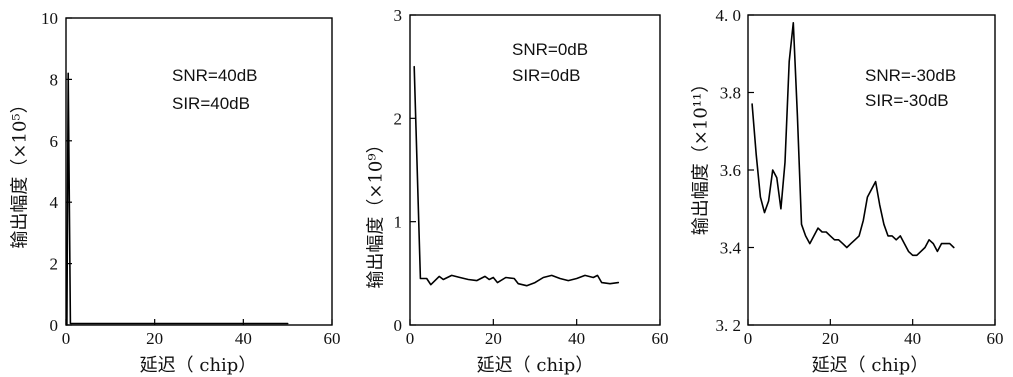 This screenshot has width=1013, height=377. Describe the element at coordinates (730, 170) in the screenshot. I see `y-tick-label: 3.6` at that location.